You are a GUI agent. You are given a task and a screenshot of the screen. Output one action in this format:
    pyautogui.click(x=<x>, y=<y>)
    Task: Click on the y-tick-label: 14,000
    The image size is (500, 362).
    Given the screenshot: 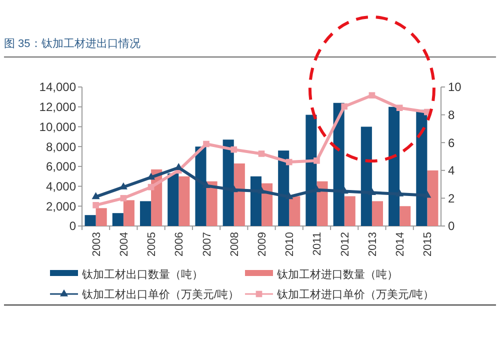 What is the action you would take?
    pyautogui.click(x=57, y=87)
    